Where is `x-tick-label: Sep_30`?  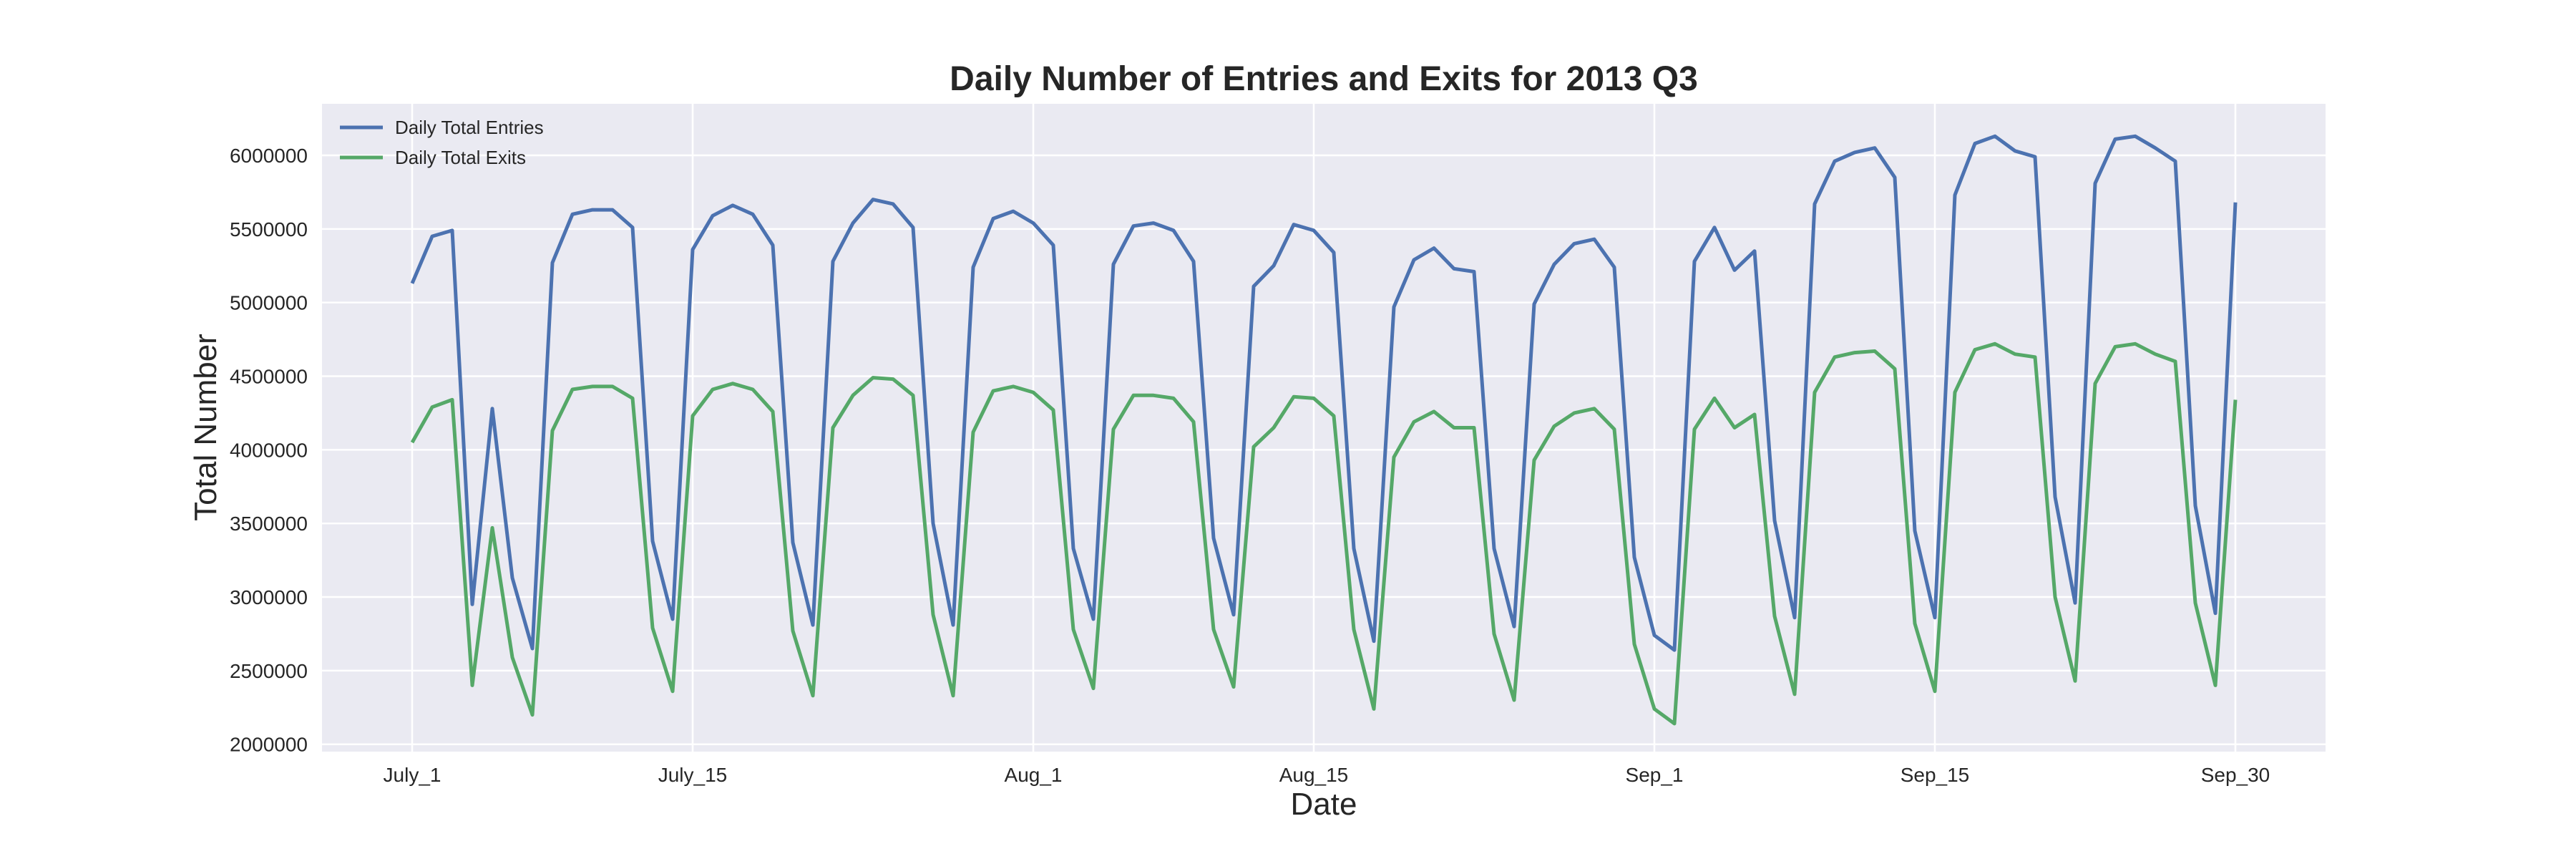 x-tick-label: Sep_30 is located at coordinates (2235, 775).